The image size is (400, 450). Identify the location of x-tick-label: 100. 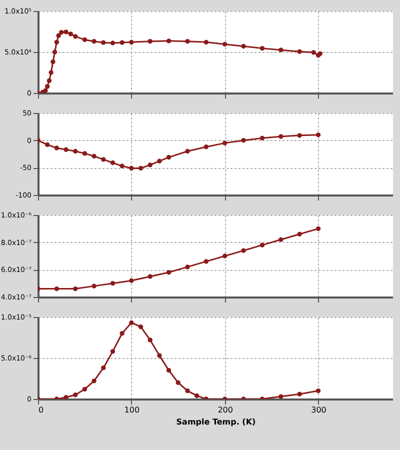
(132, 410).